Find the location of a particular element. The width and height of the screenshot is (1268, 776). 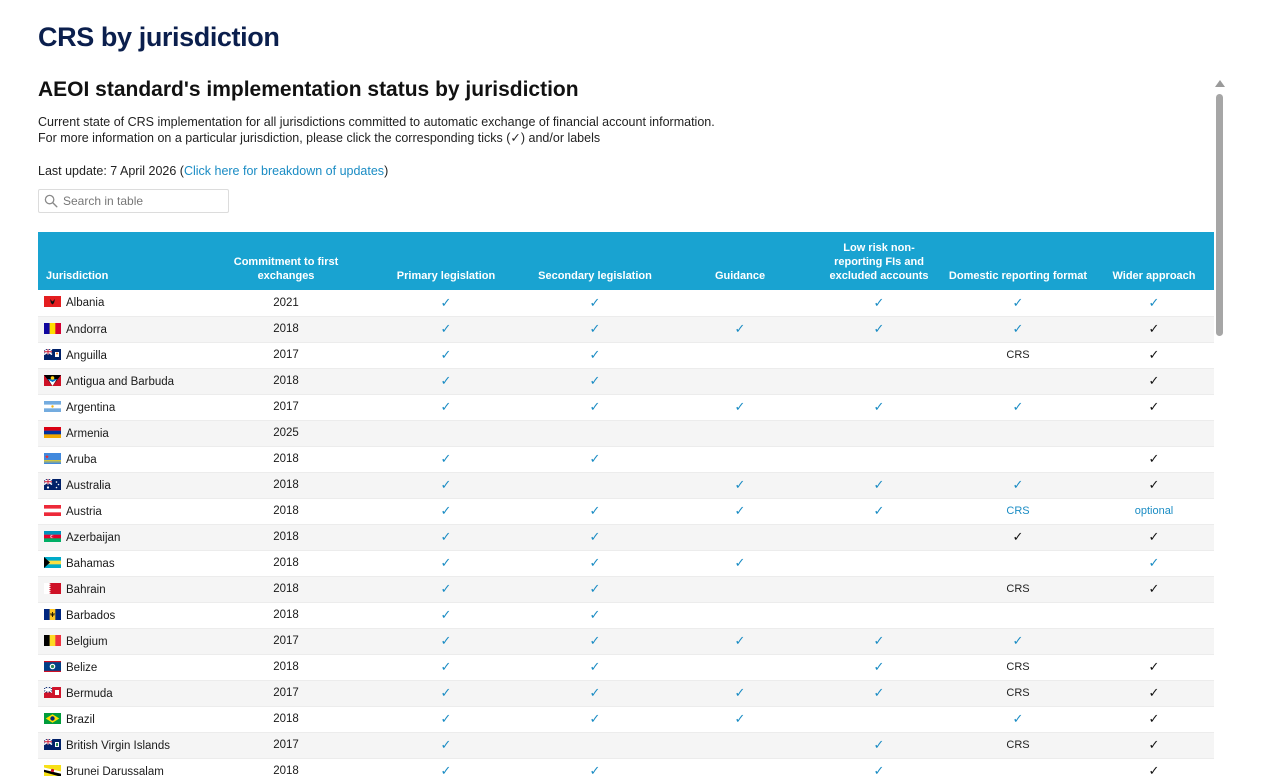

vertical-scrollbar is located at coordinates (1220, 210).